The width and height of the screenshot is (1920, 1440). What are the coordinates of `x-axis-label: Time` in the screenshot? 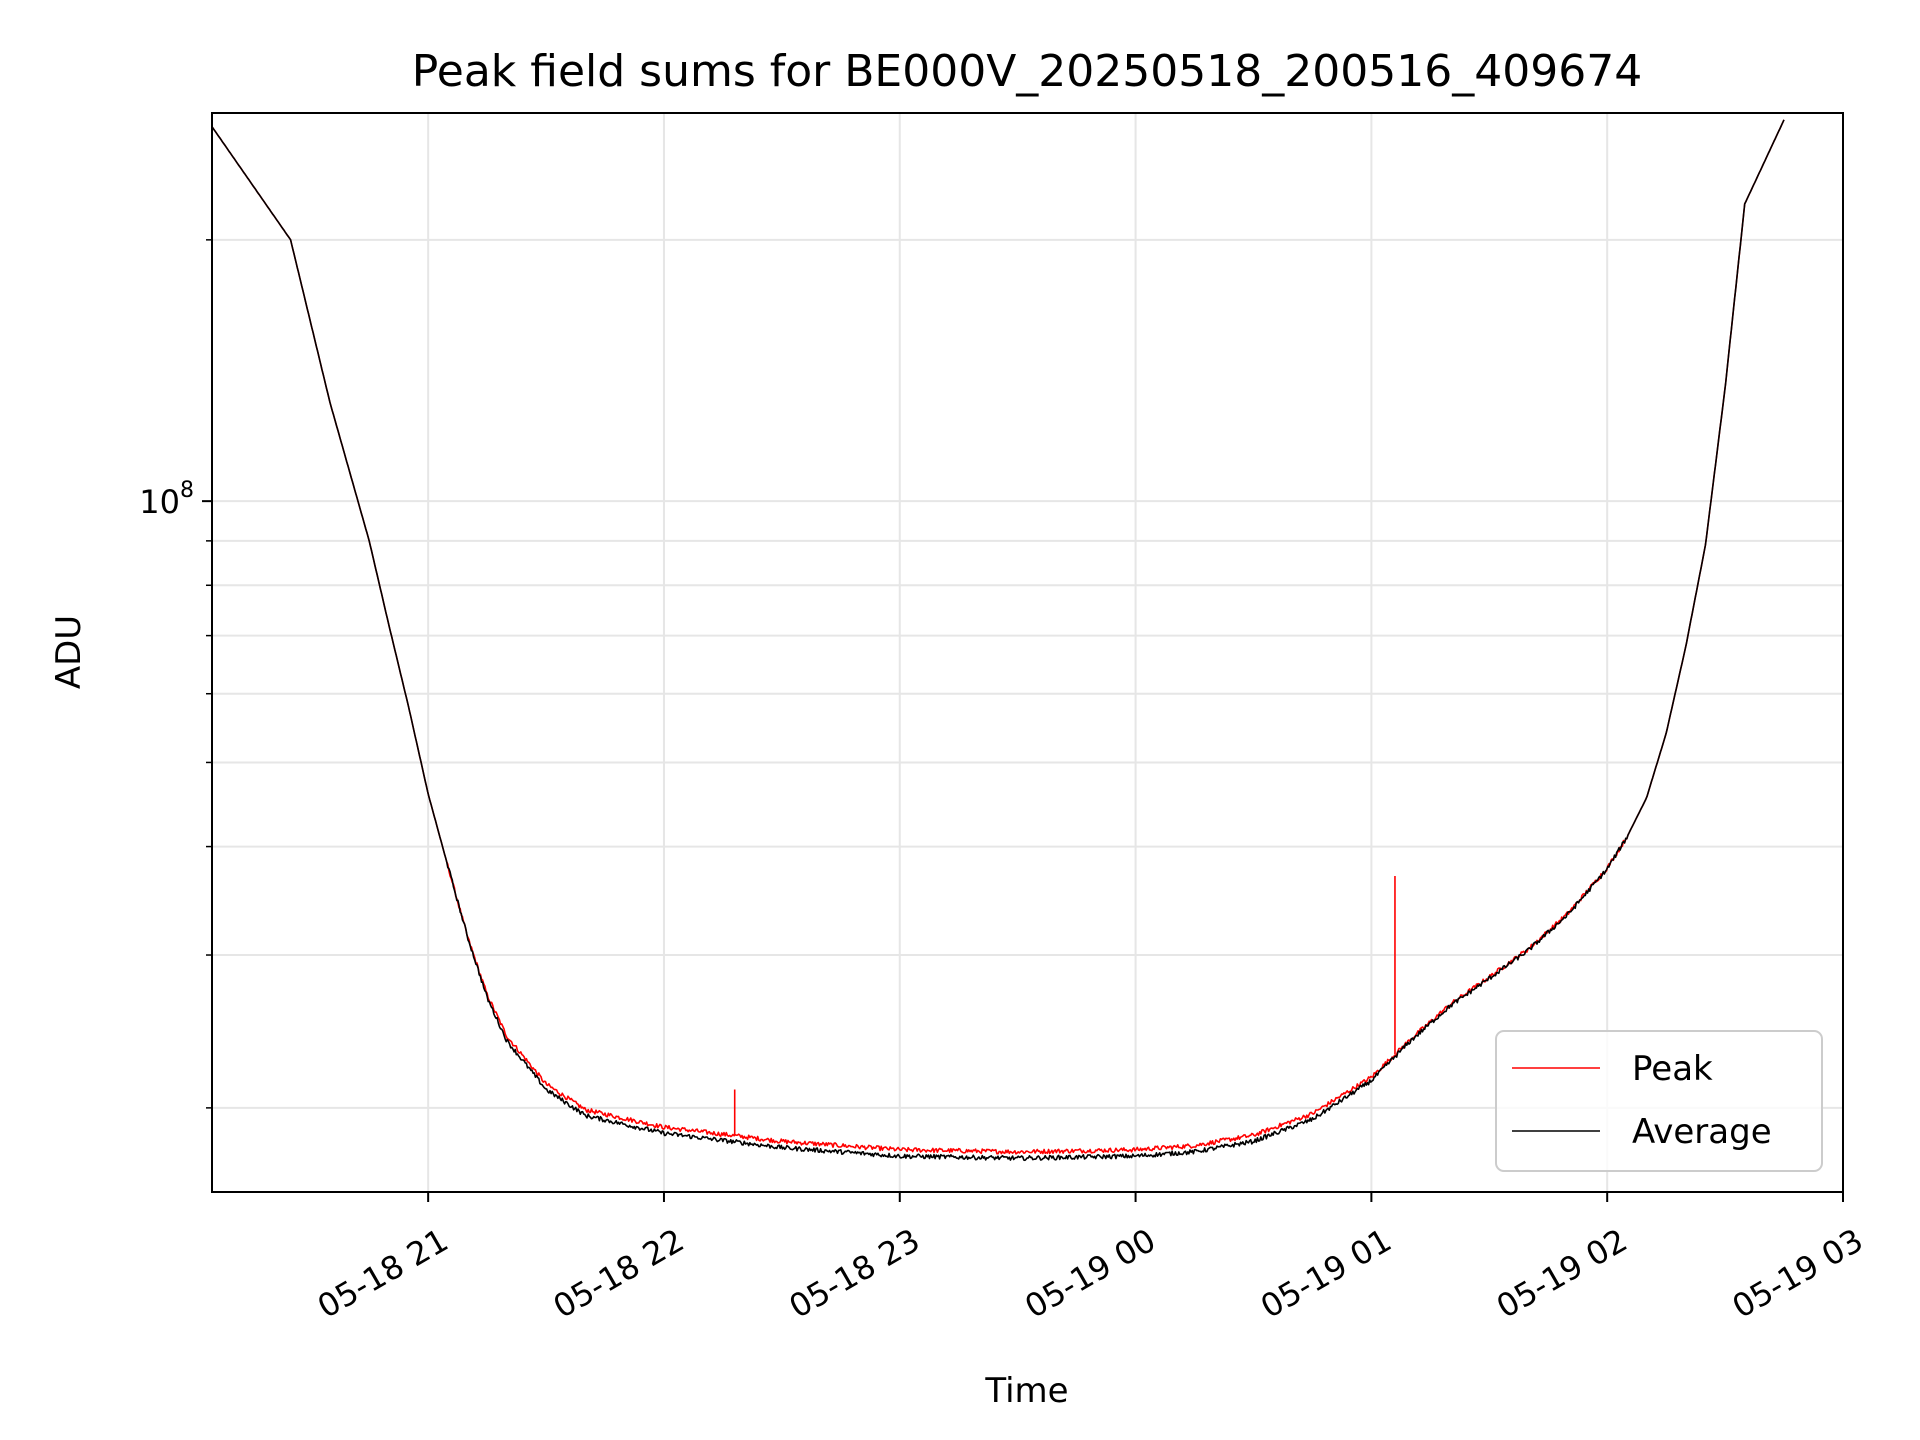 It's located at (1026, 1391).